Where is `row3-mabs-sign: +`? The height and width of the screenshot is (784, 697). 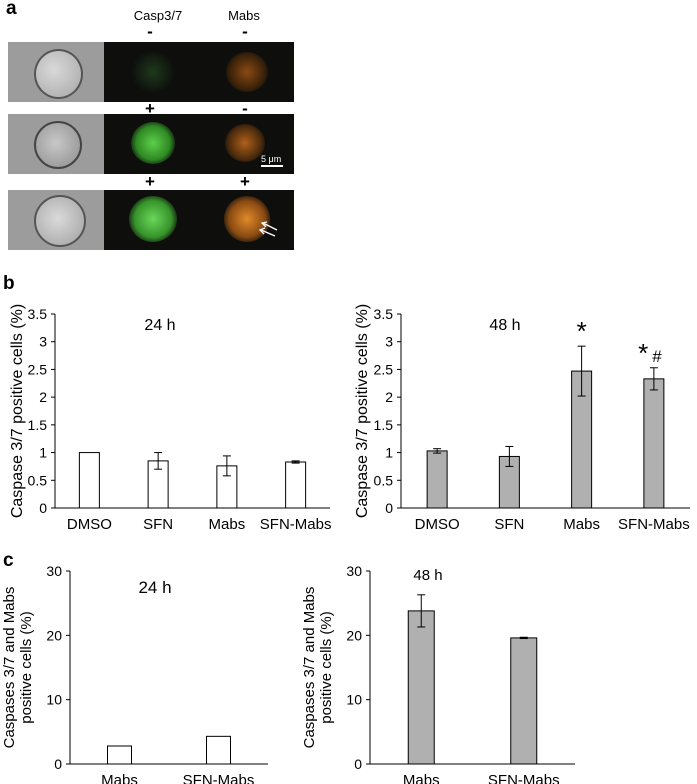 row3-mabs-sign: + is located at coordinates (245, 181).